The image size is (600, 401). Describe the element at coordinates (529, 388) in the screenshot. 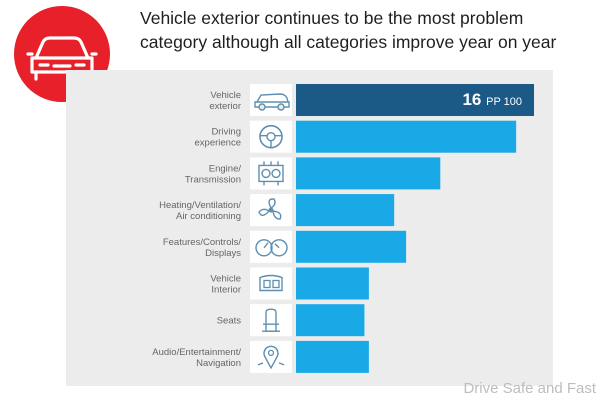

I see `watermark: Drive Safe and Fast` at that location.